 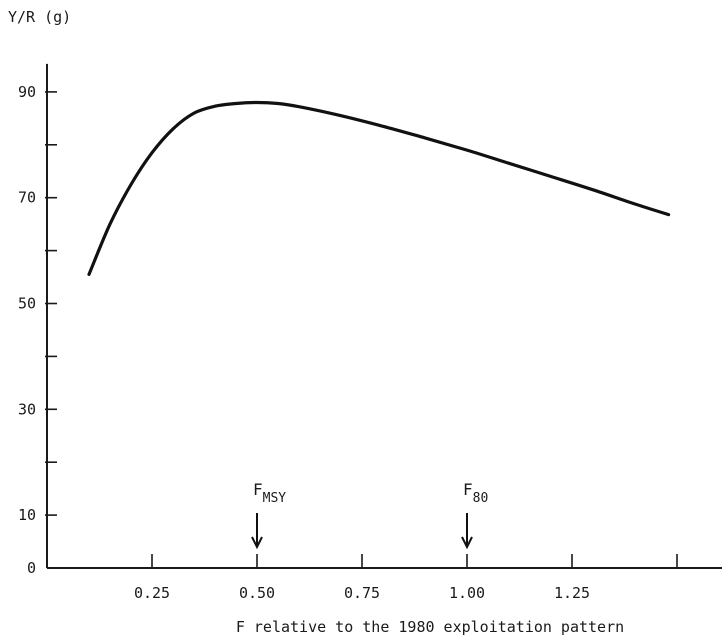 I want to click on y-tick-label: 0, so click(x=31, y=568).